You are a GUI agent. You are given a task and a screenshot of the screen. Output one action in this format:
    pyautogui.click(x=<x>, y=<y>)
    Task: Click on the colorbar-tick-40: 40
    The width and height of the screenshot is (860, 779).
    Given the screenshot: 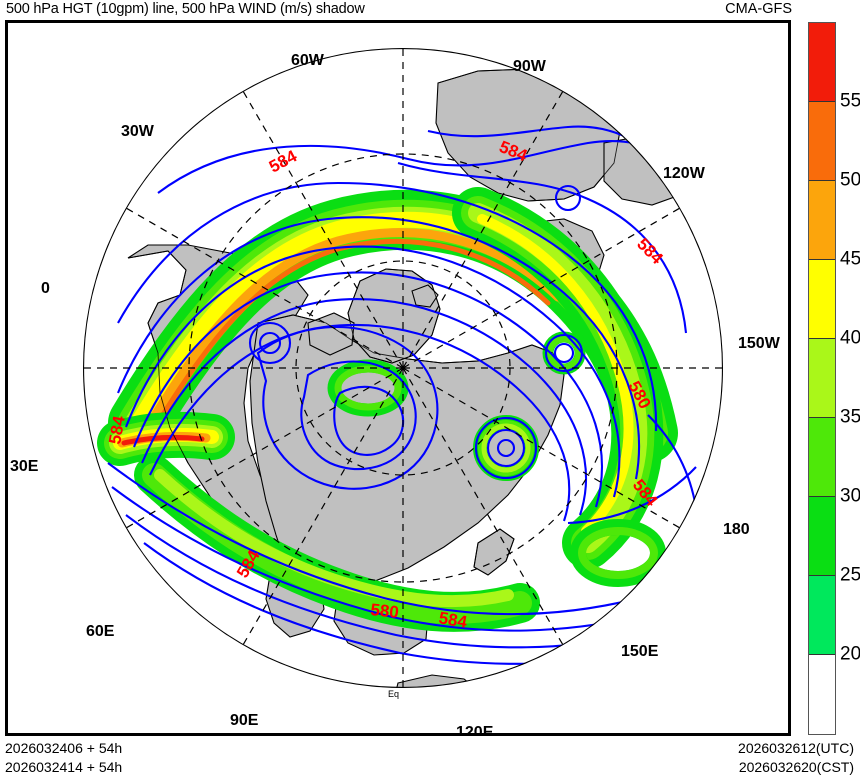 What is the action you would take?
    pyautogui.click(x=850, y=338)
    